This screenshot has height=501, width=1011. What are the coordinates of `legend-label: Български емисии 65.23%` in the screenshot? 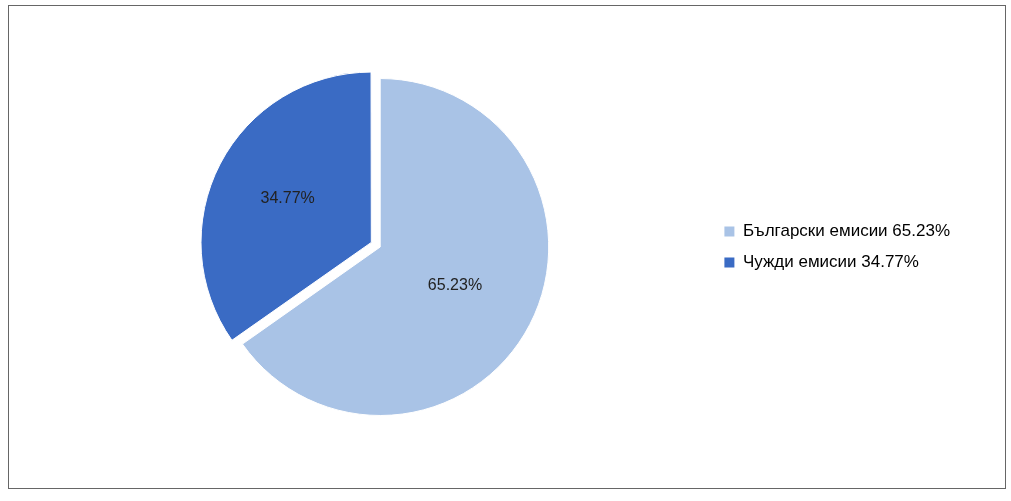 It's located at (846, 231).